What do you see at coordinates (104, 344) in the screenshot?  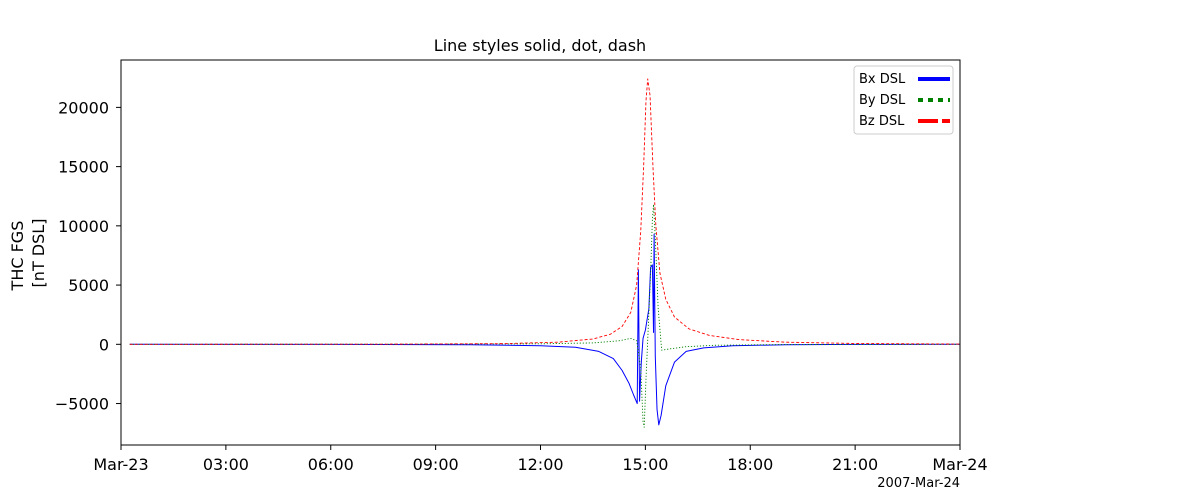 I see `y-tick-label: 0` at bounding box center [104, 344].